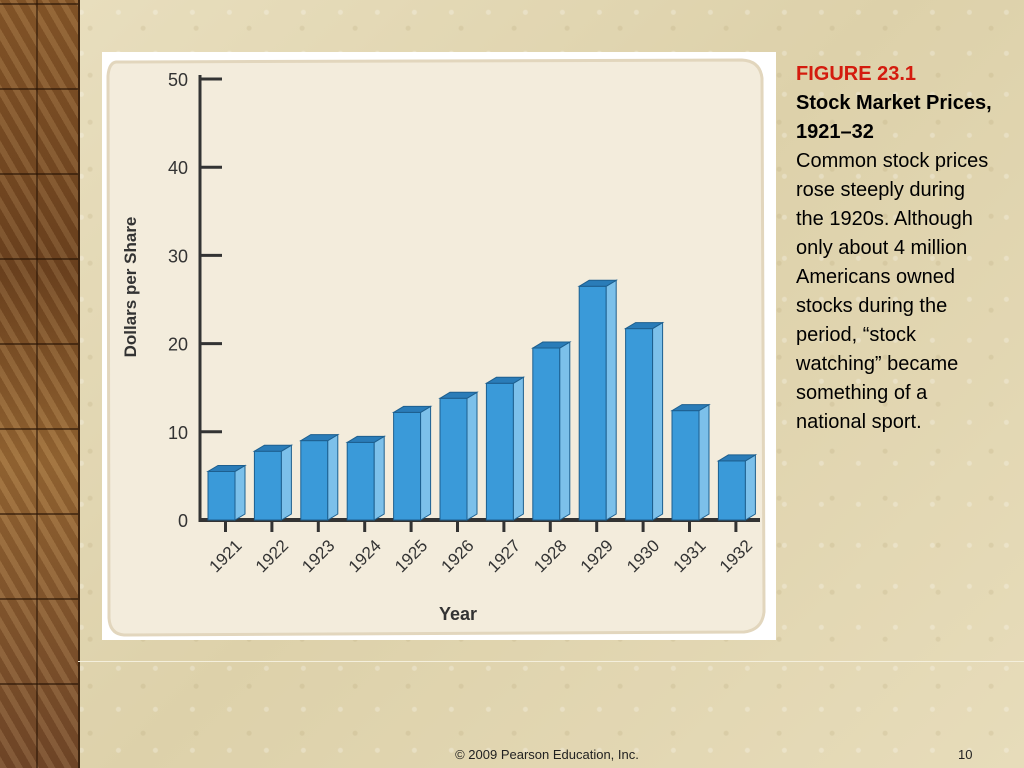  What do you see at coordinates (546, 434) in the screenshot?
I see `bar-1928` at bounding box center [546, 434].